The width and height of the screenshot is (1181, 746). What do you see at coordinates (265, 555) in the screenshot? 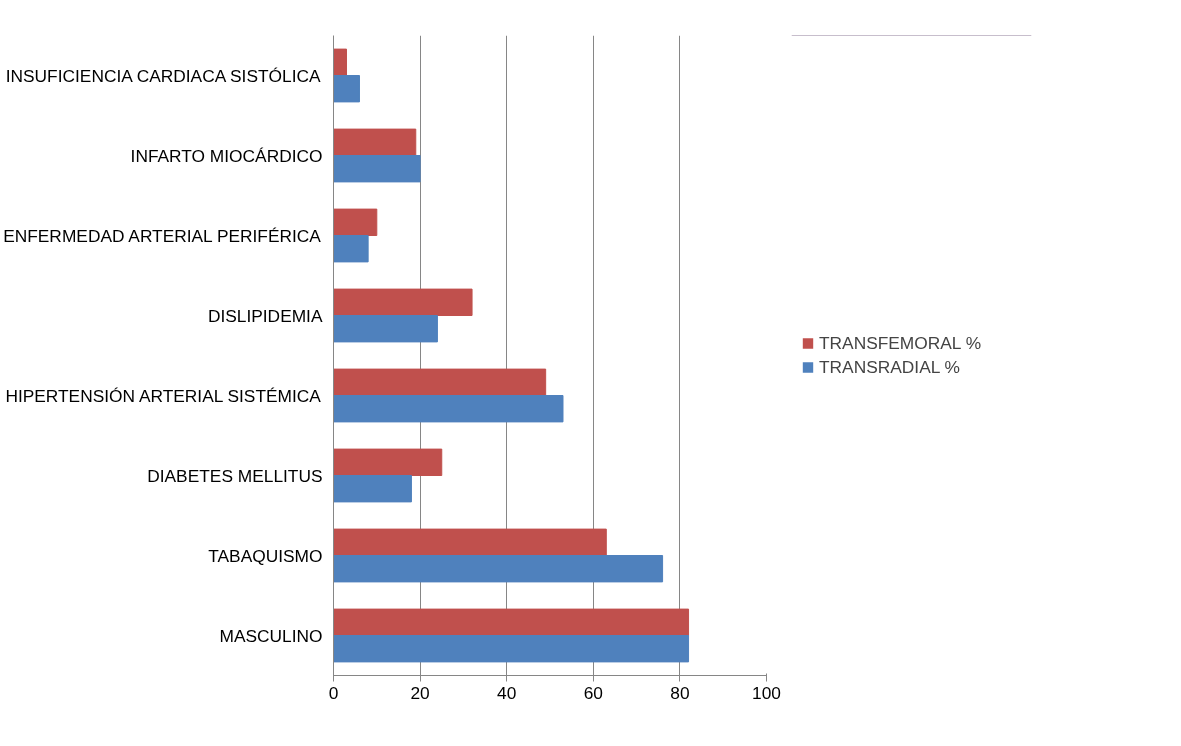
I see `y-tick-label: TABAQUISMO` at bounding box center [265, 555].